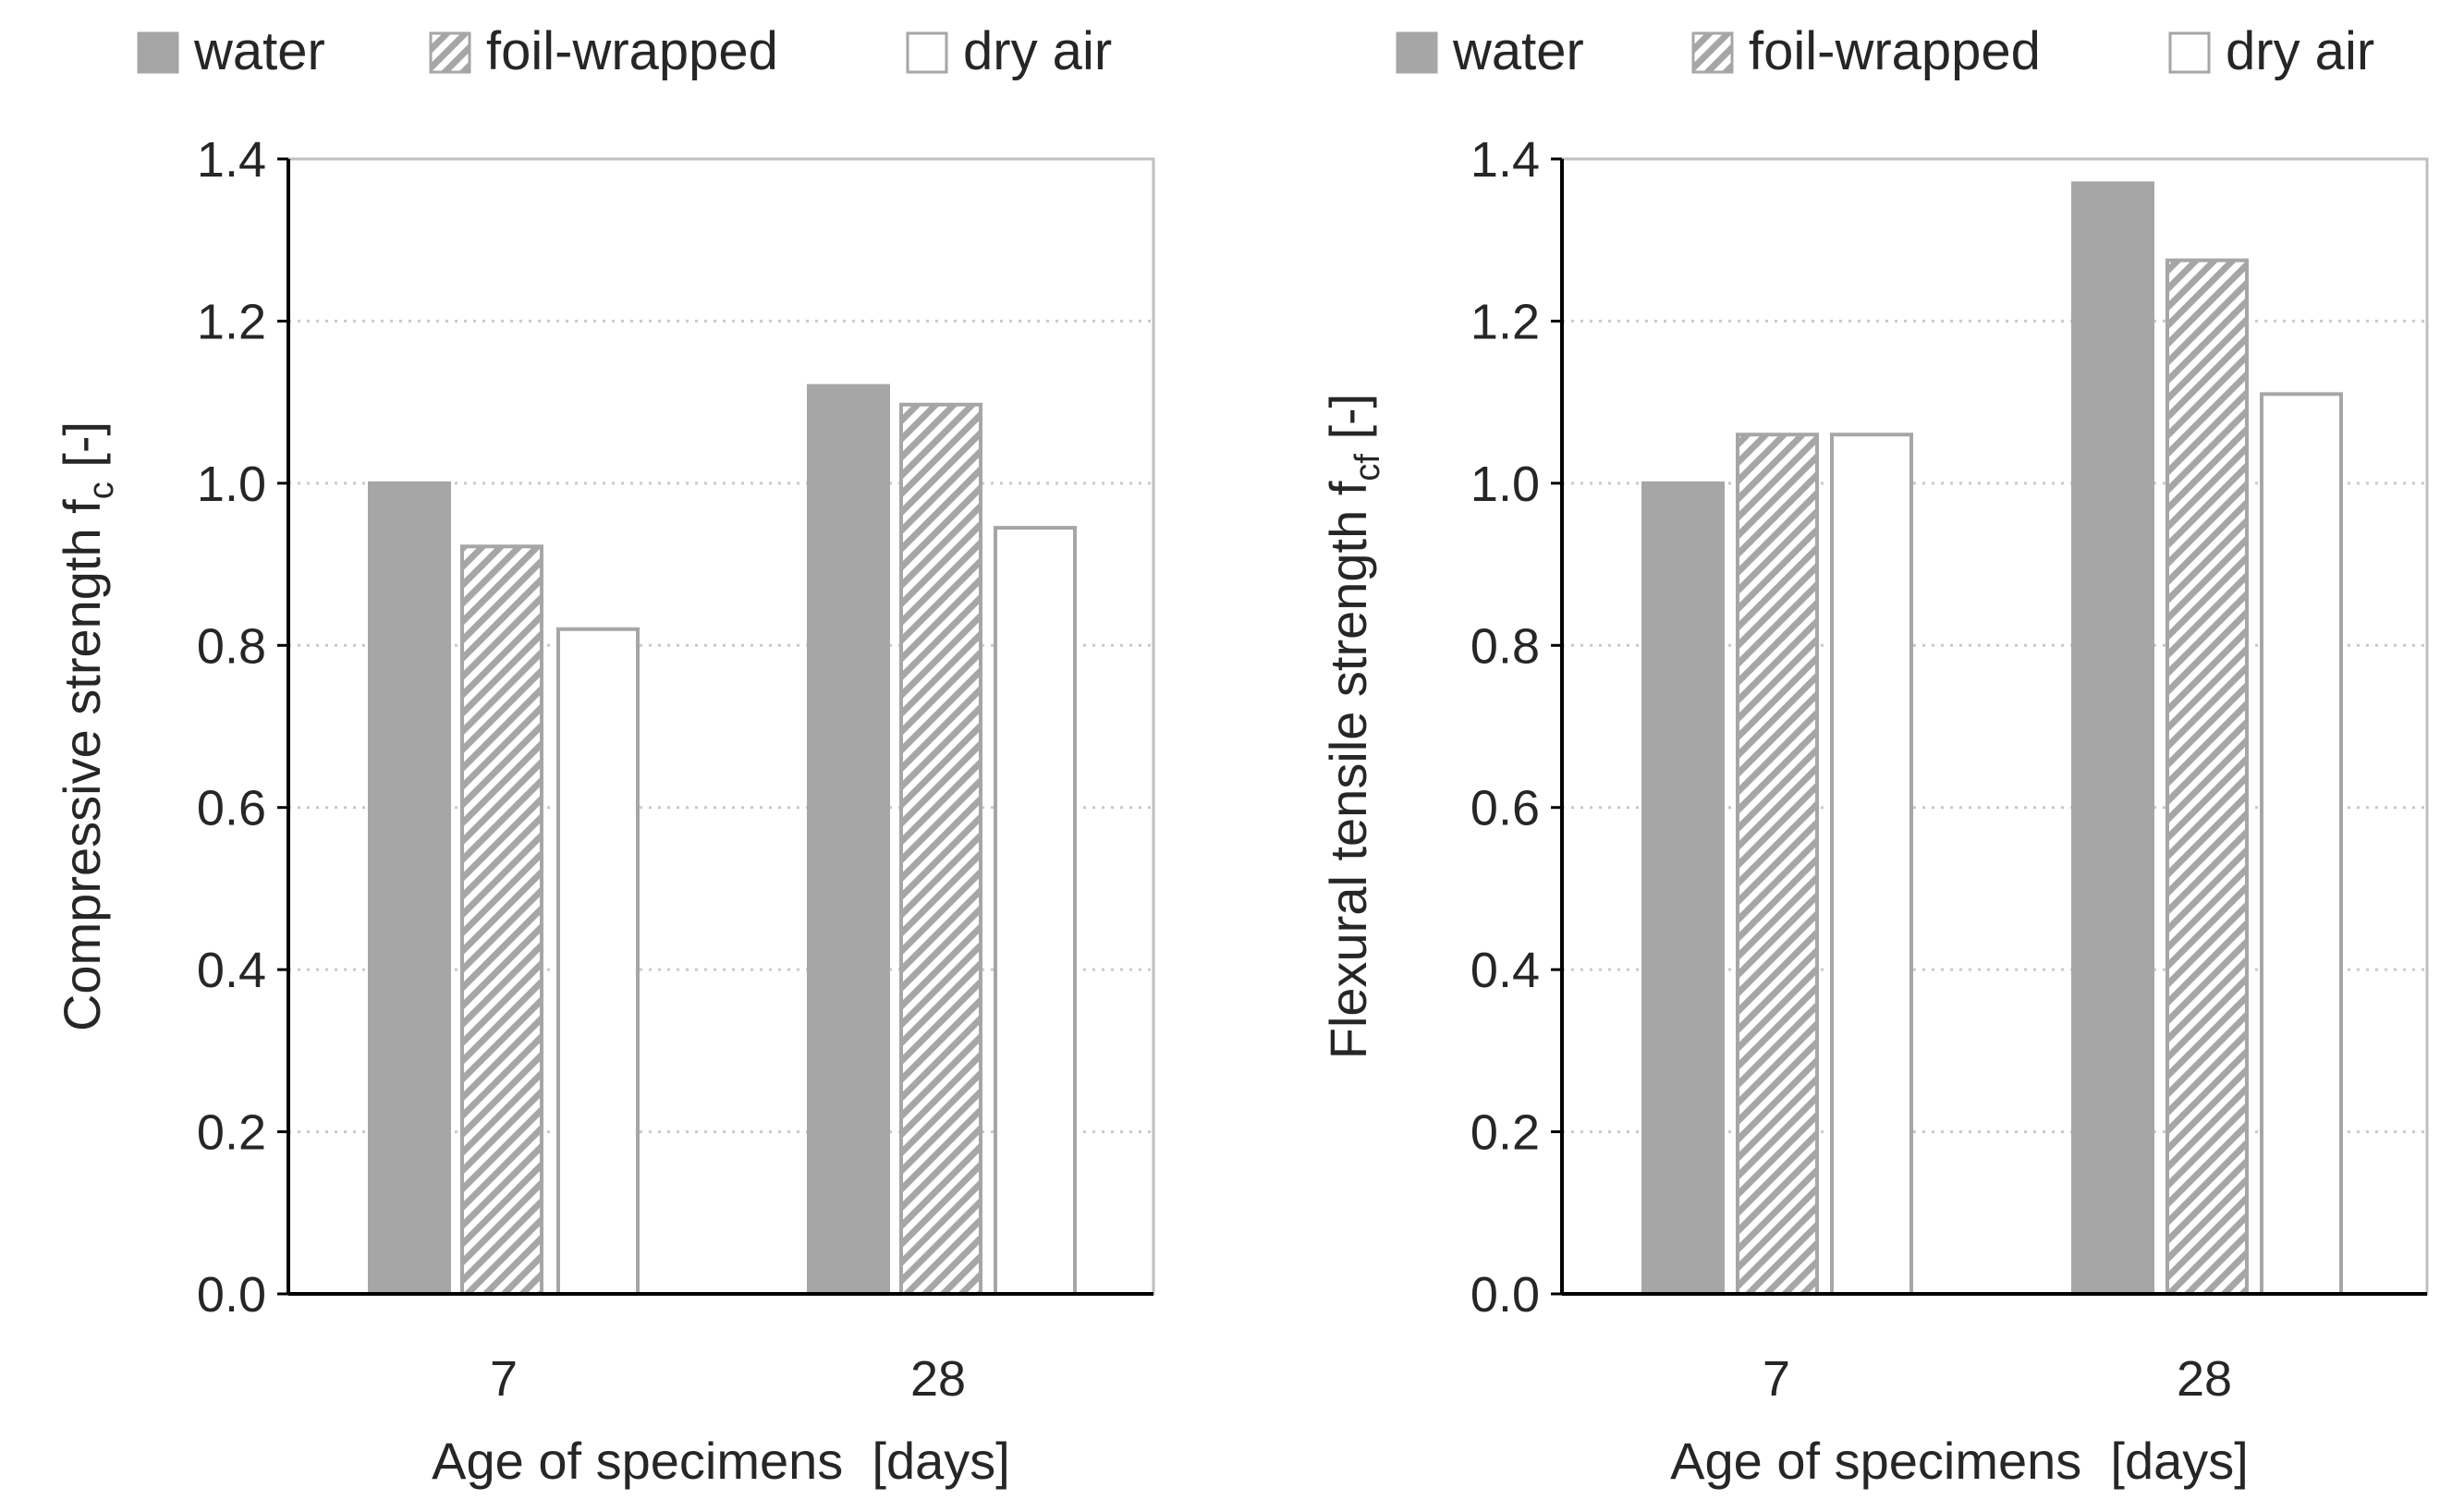 This screenshot has width=2440, height=1512. I want to click on y-axis-title-left: Compressive strength fc [-], so click(87, 726).